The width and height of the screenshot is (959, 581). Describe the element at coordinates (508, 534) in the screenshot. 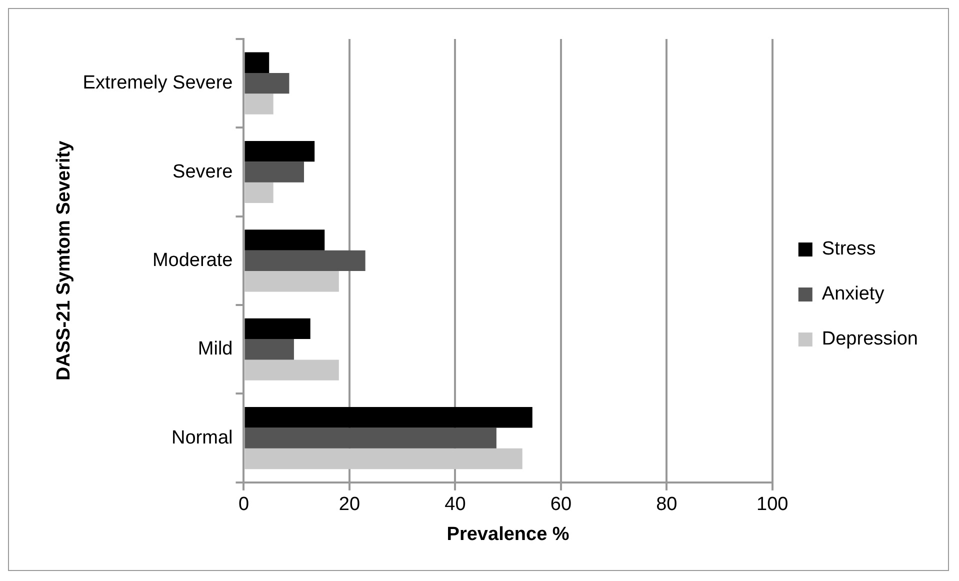

I see `x-axis-title: Prevalence %` at that location.